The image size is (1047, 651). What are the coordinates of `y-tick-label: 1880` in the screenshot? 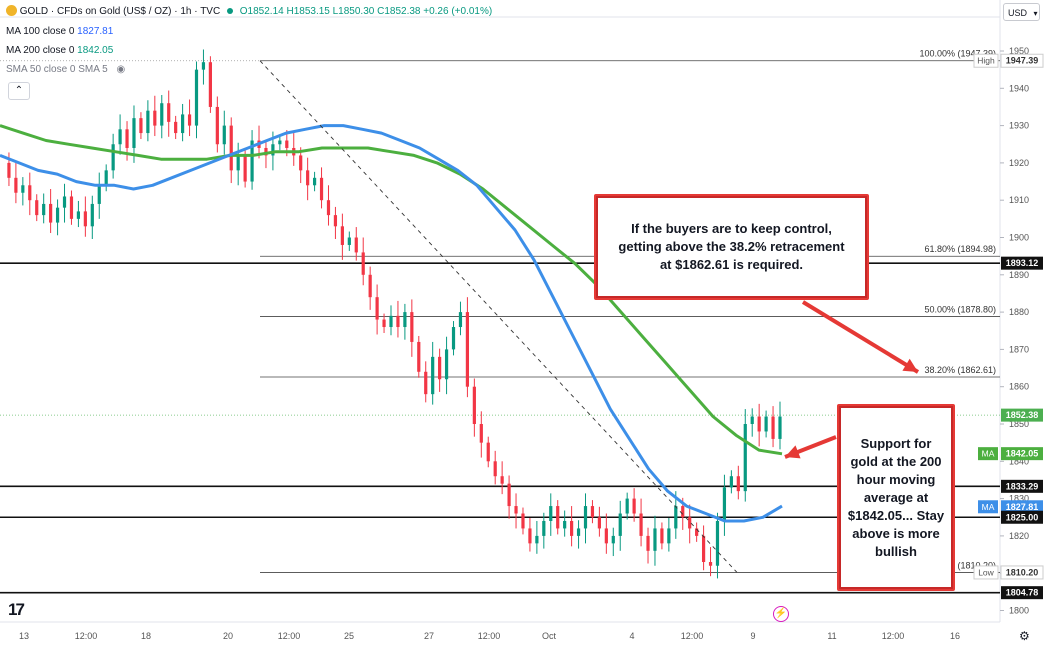 It's located at (1019, 312).